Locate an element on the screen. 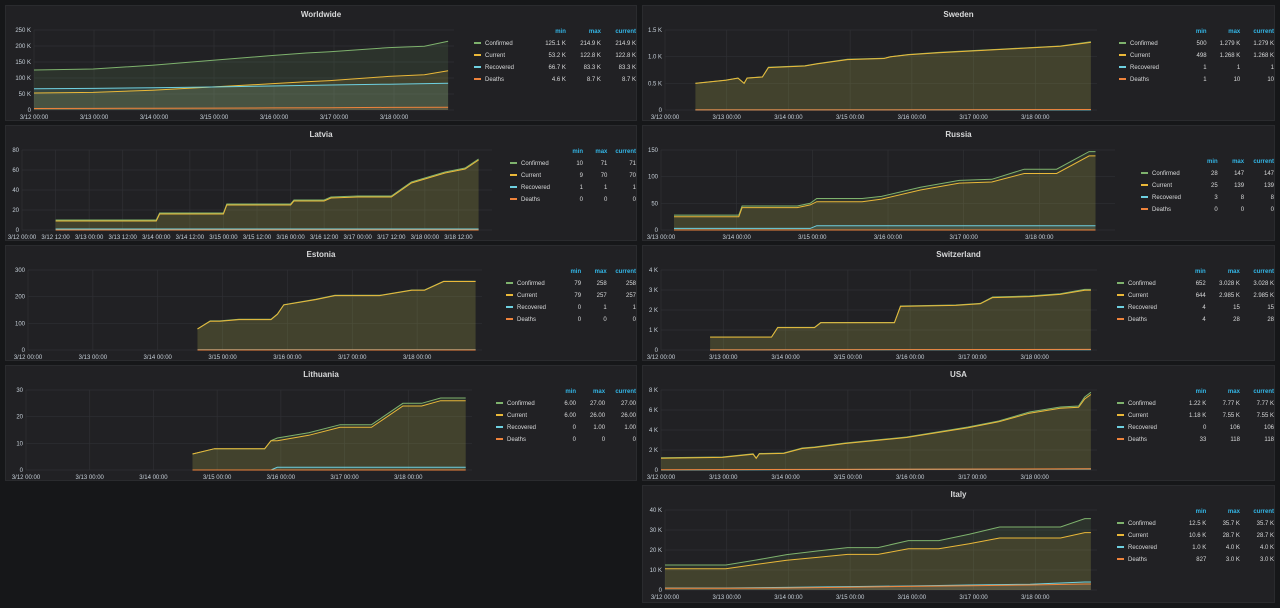 This screenshot has height=608, width=1280. legend-row-deaths: Deaths 4 28 28 is located at coordinates (1195, 320).